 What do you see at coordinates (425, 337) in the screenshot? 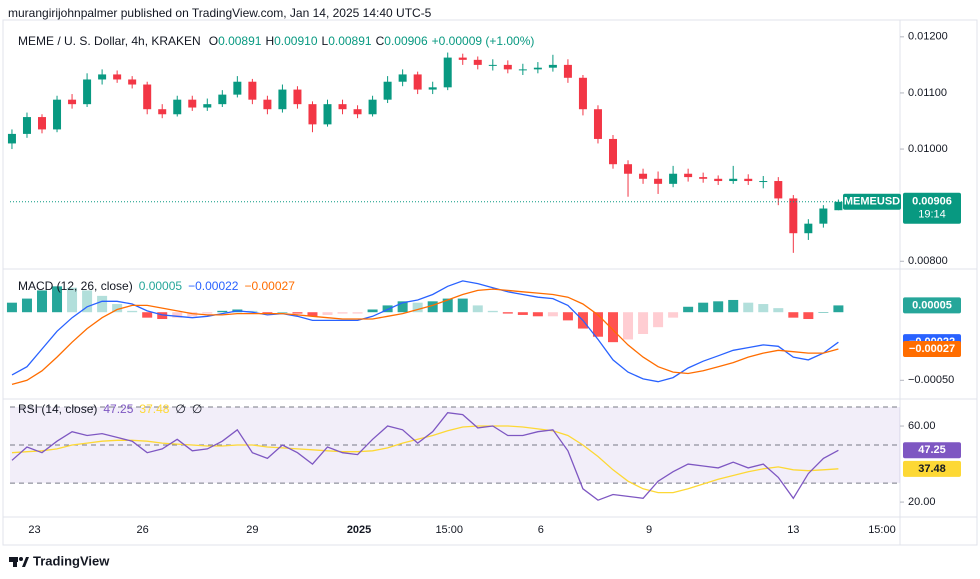
I see `macd-line` at bounding box center [425, 337].